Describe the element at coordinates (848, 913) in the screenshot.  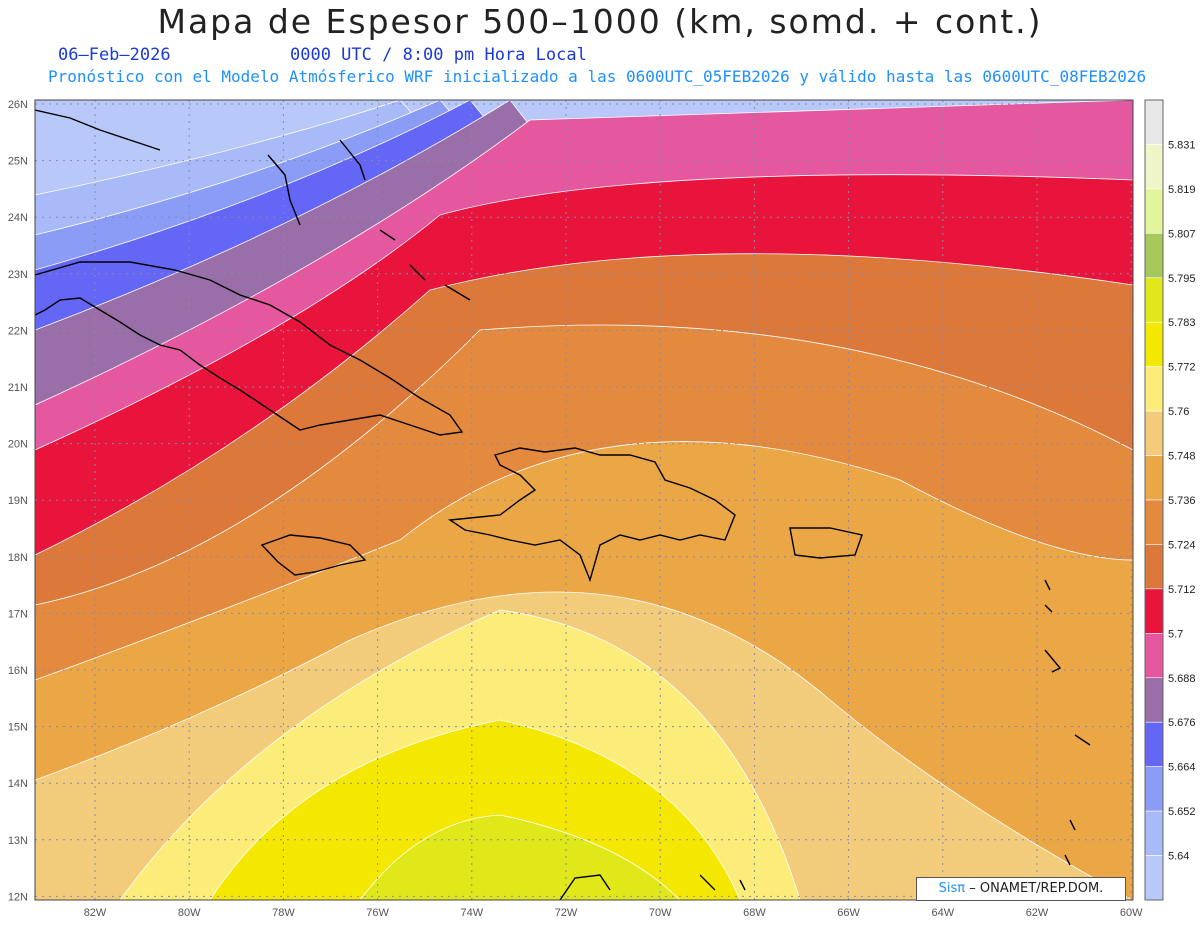
I see `lon-label: 66W` at that location.